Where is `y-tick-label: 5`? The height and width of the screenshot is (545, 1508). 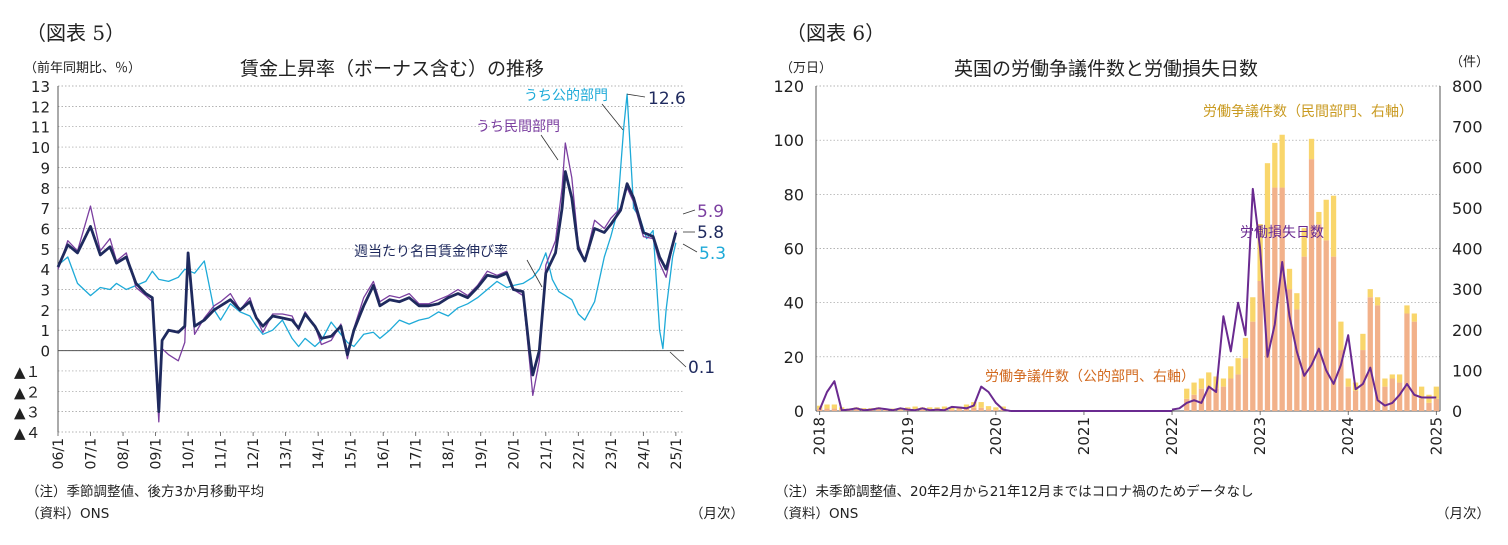 y-tick-label: 5 is located at coordinates (45, 250).